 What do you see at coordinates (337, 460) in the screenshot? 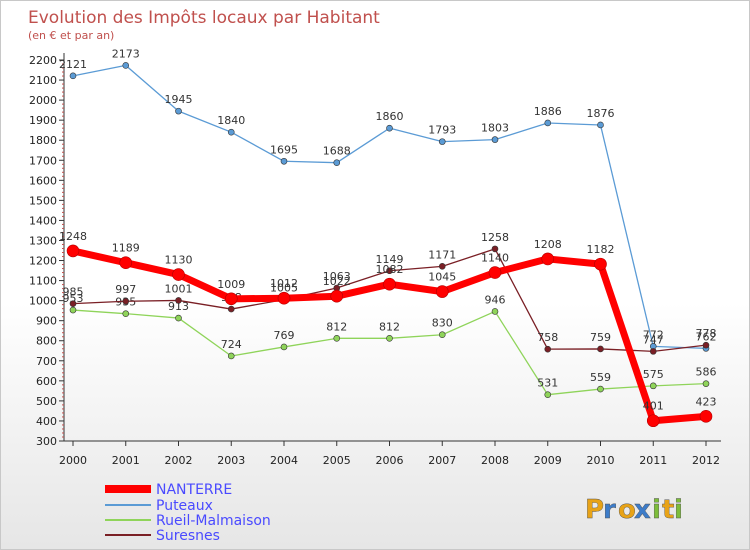
I see `x-tick-label: 2005` at bounding box center [337, 460].